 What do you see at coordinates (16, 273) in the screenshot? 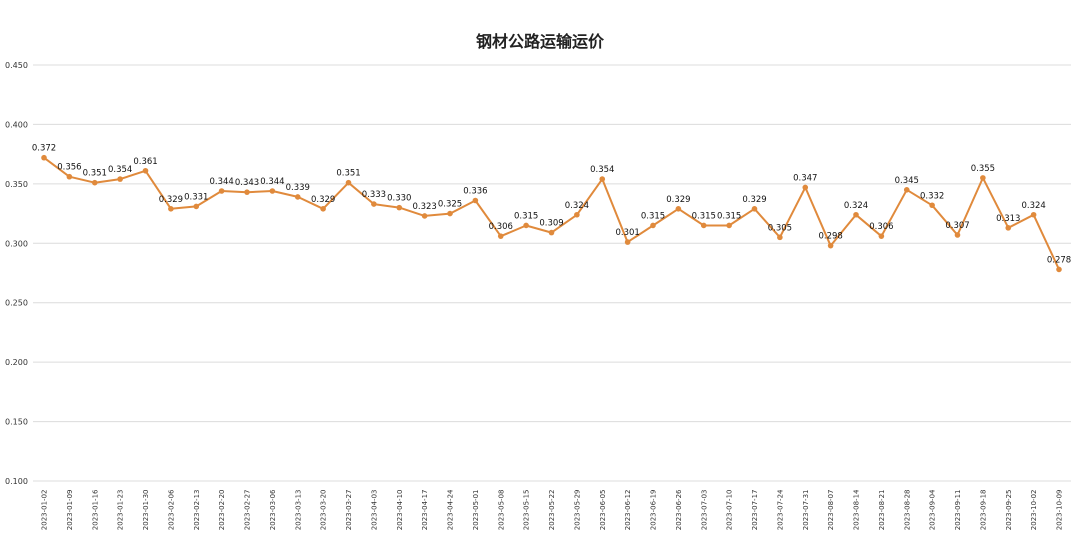
I see `y-axis-ticks: 0.100 0.150 0.200 0.250 0.300 0.350 0.400 0.450` at bounding box center [16, 273].